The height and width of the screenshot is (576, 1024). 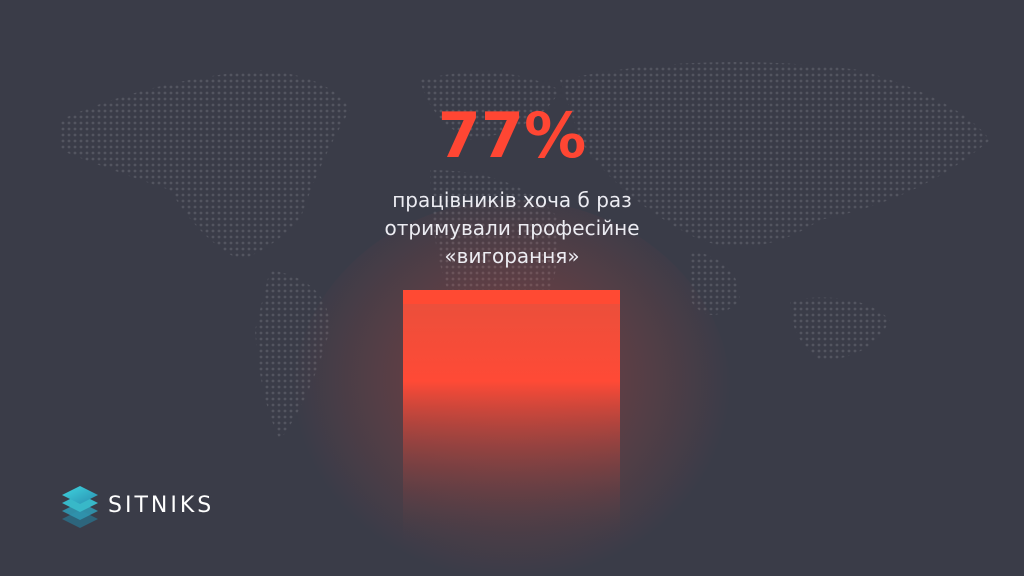 I want to click on logo-icon, so click(x=80, y=507).